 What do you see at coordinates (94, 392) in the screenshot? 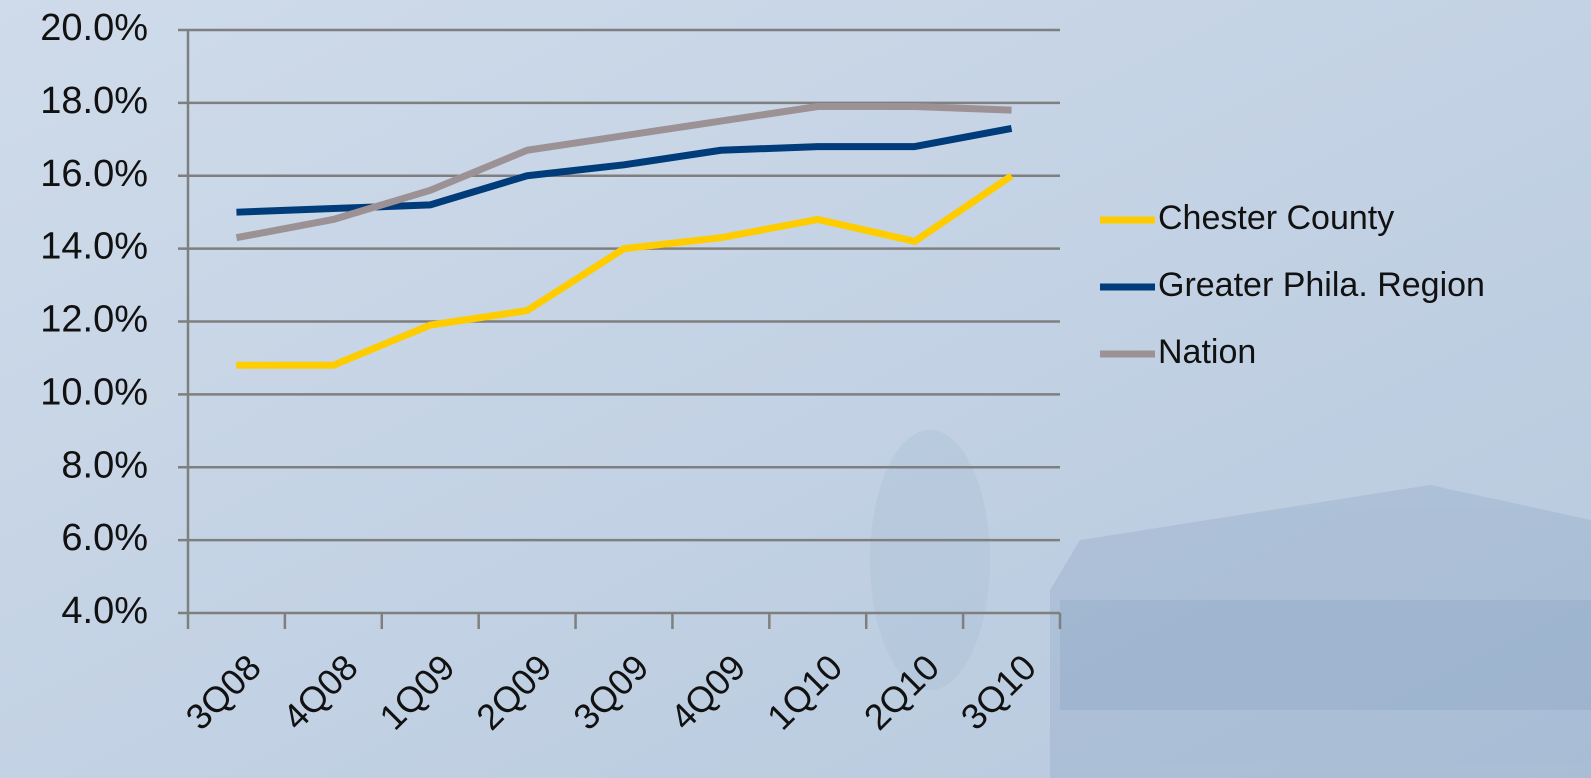
I see `y-tick-label: 10.0%` at bounding box center [94, 392].